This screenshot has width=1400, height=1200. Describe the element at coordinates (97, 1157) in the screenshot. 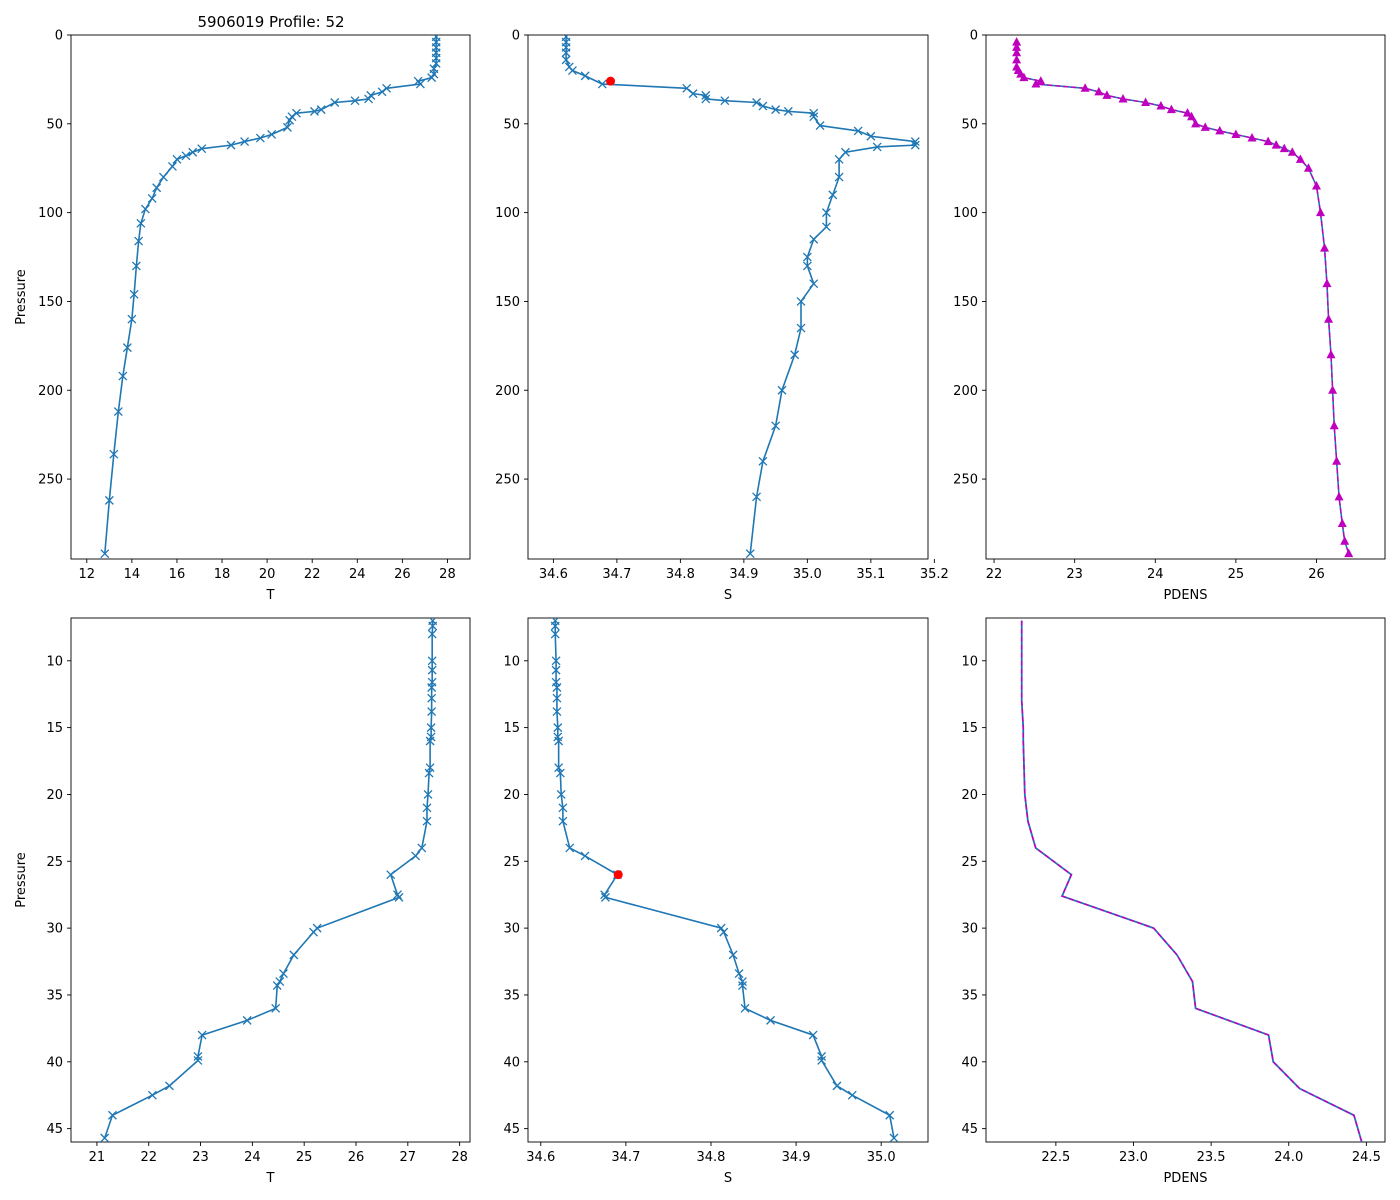

I see `x-tick-label: 21` at that location.